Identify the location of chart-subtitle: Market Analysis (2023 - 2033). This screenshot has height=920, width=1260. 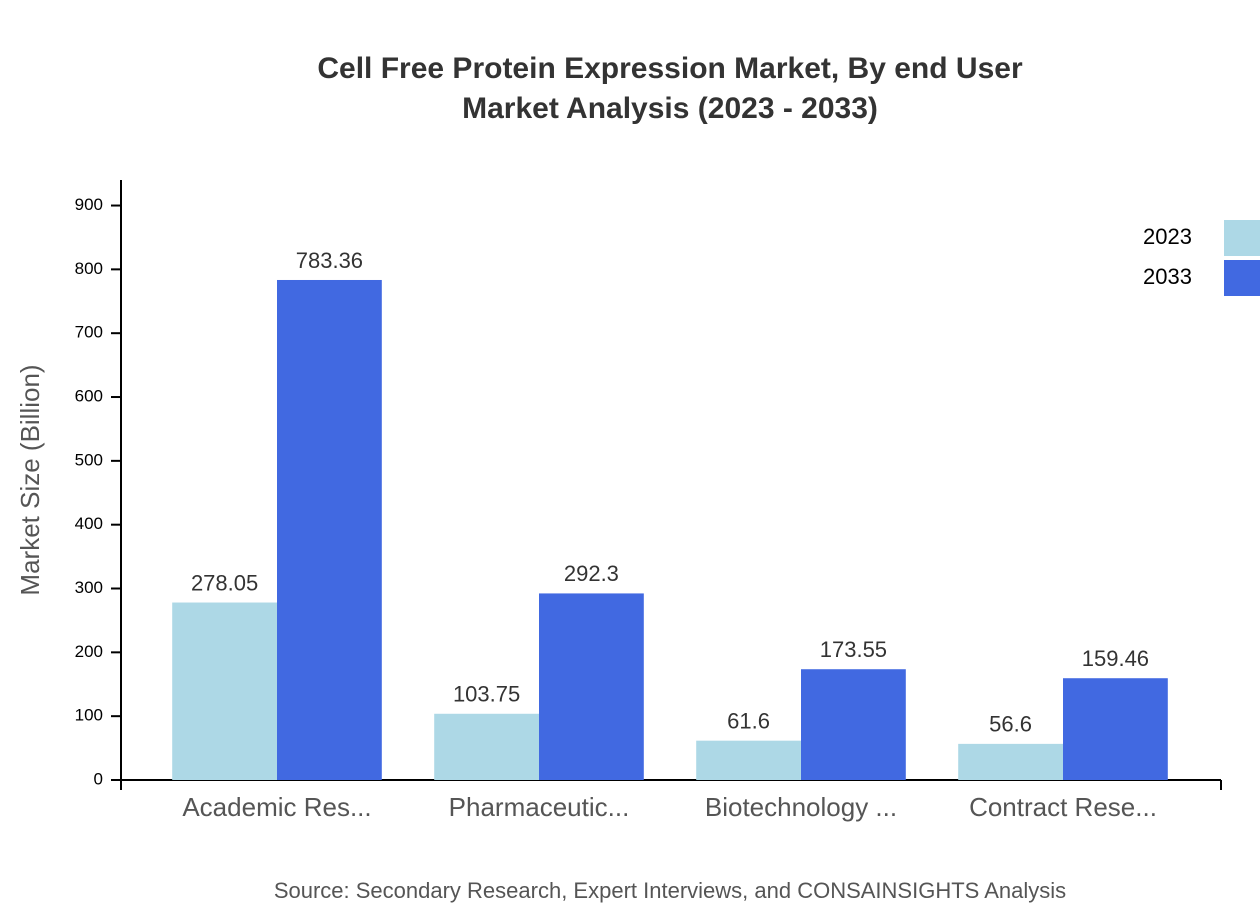
(670, 108).